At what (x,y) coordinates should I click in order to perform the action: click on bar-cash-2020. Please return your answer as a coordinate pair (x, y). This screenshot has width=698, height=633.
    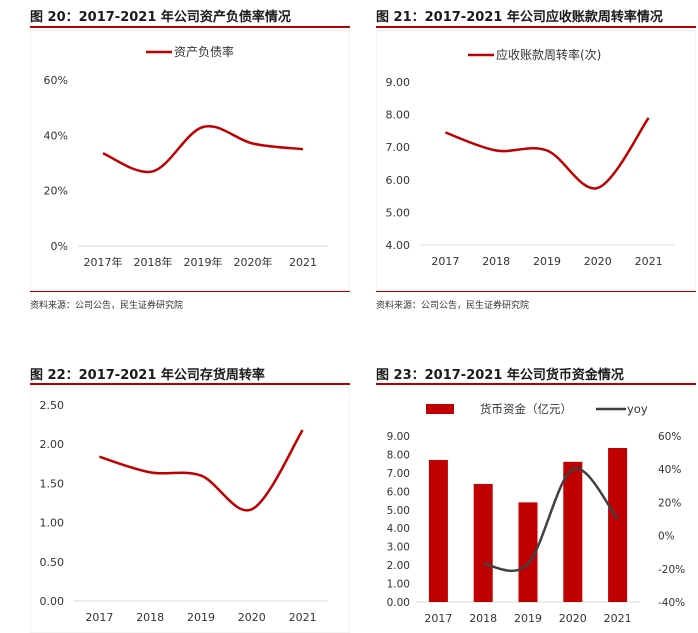
    Looking at the image, I should click on (573, 531).